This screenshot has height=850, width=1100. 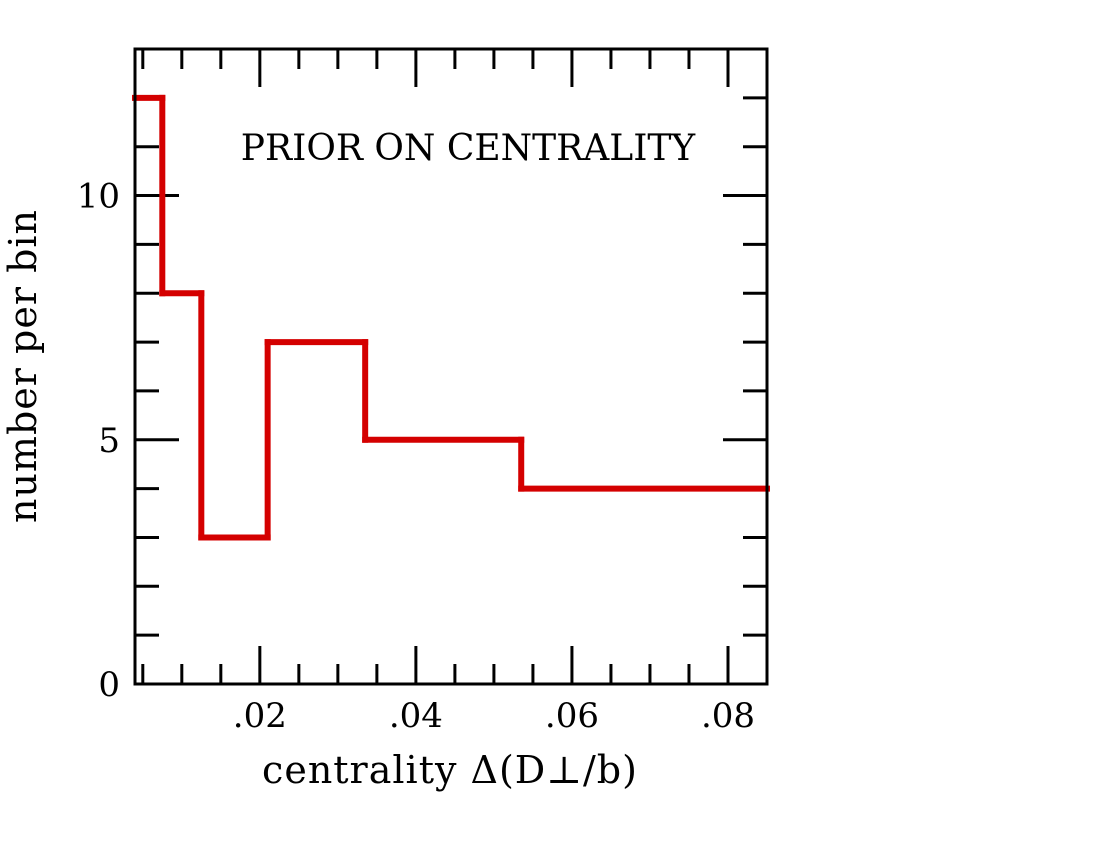 What do you see at coordinates (109, 685) in the screenshot?
I see `y-tick-label: 0` at bounding box center [109, 685].